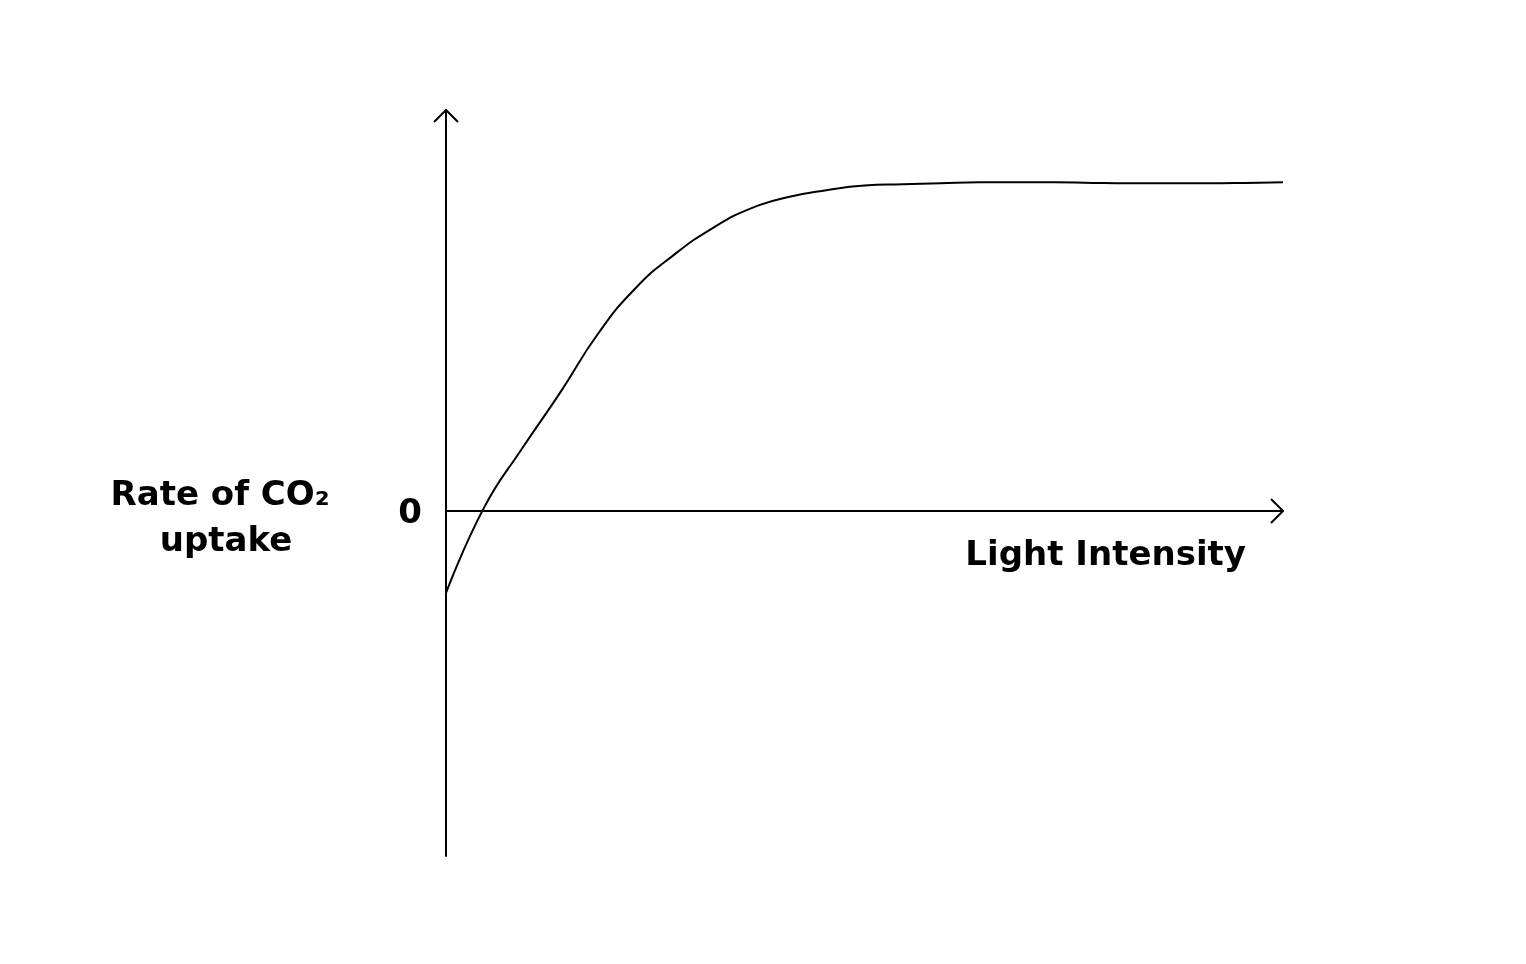  I want to click on x-axis-title: Light Intensity, so click(1105, 553).